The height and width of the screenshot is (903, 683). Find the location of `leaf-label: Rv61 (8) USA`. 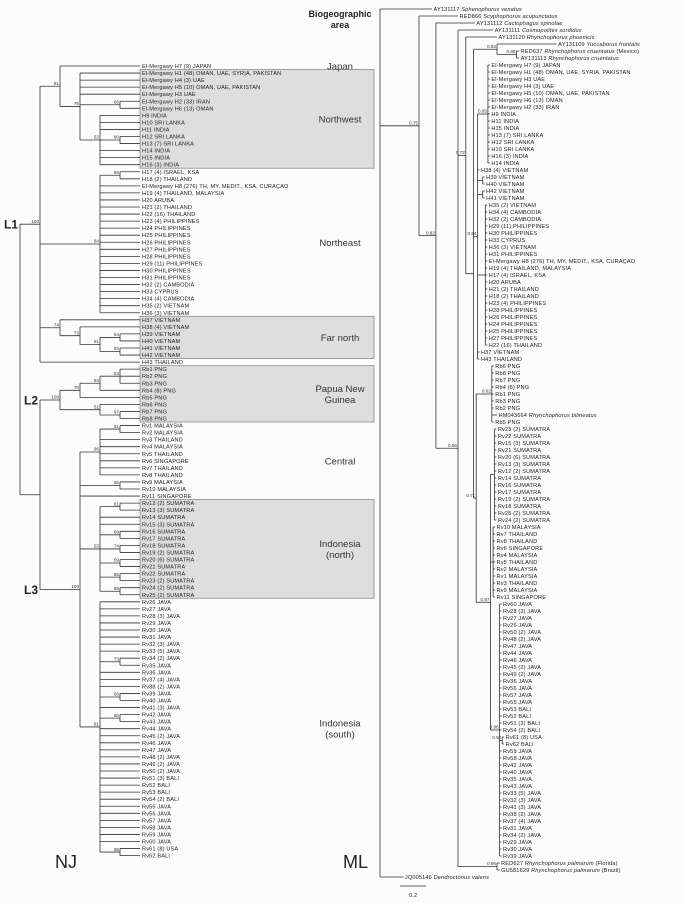

leaf-label: Rv61 (8) USA is located at coordinates (160, 850).